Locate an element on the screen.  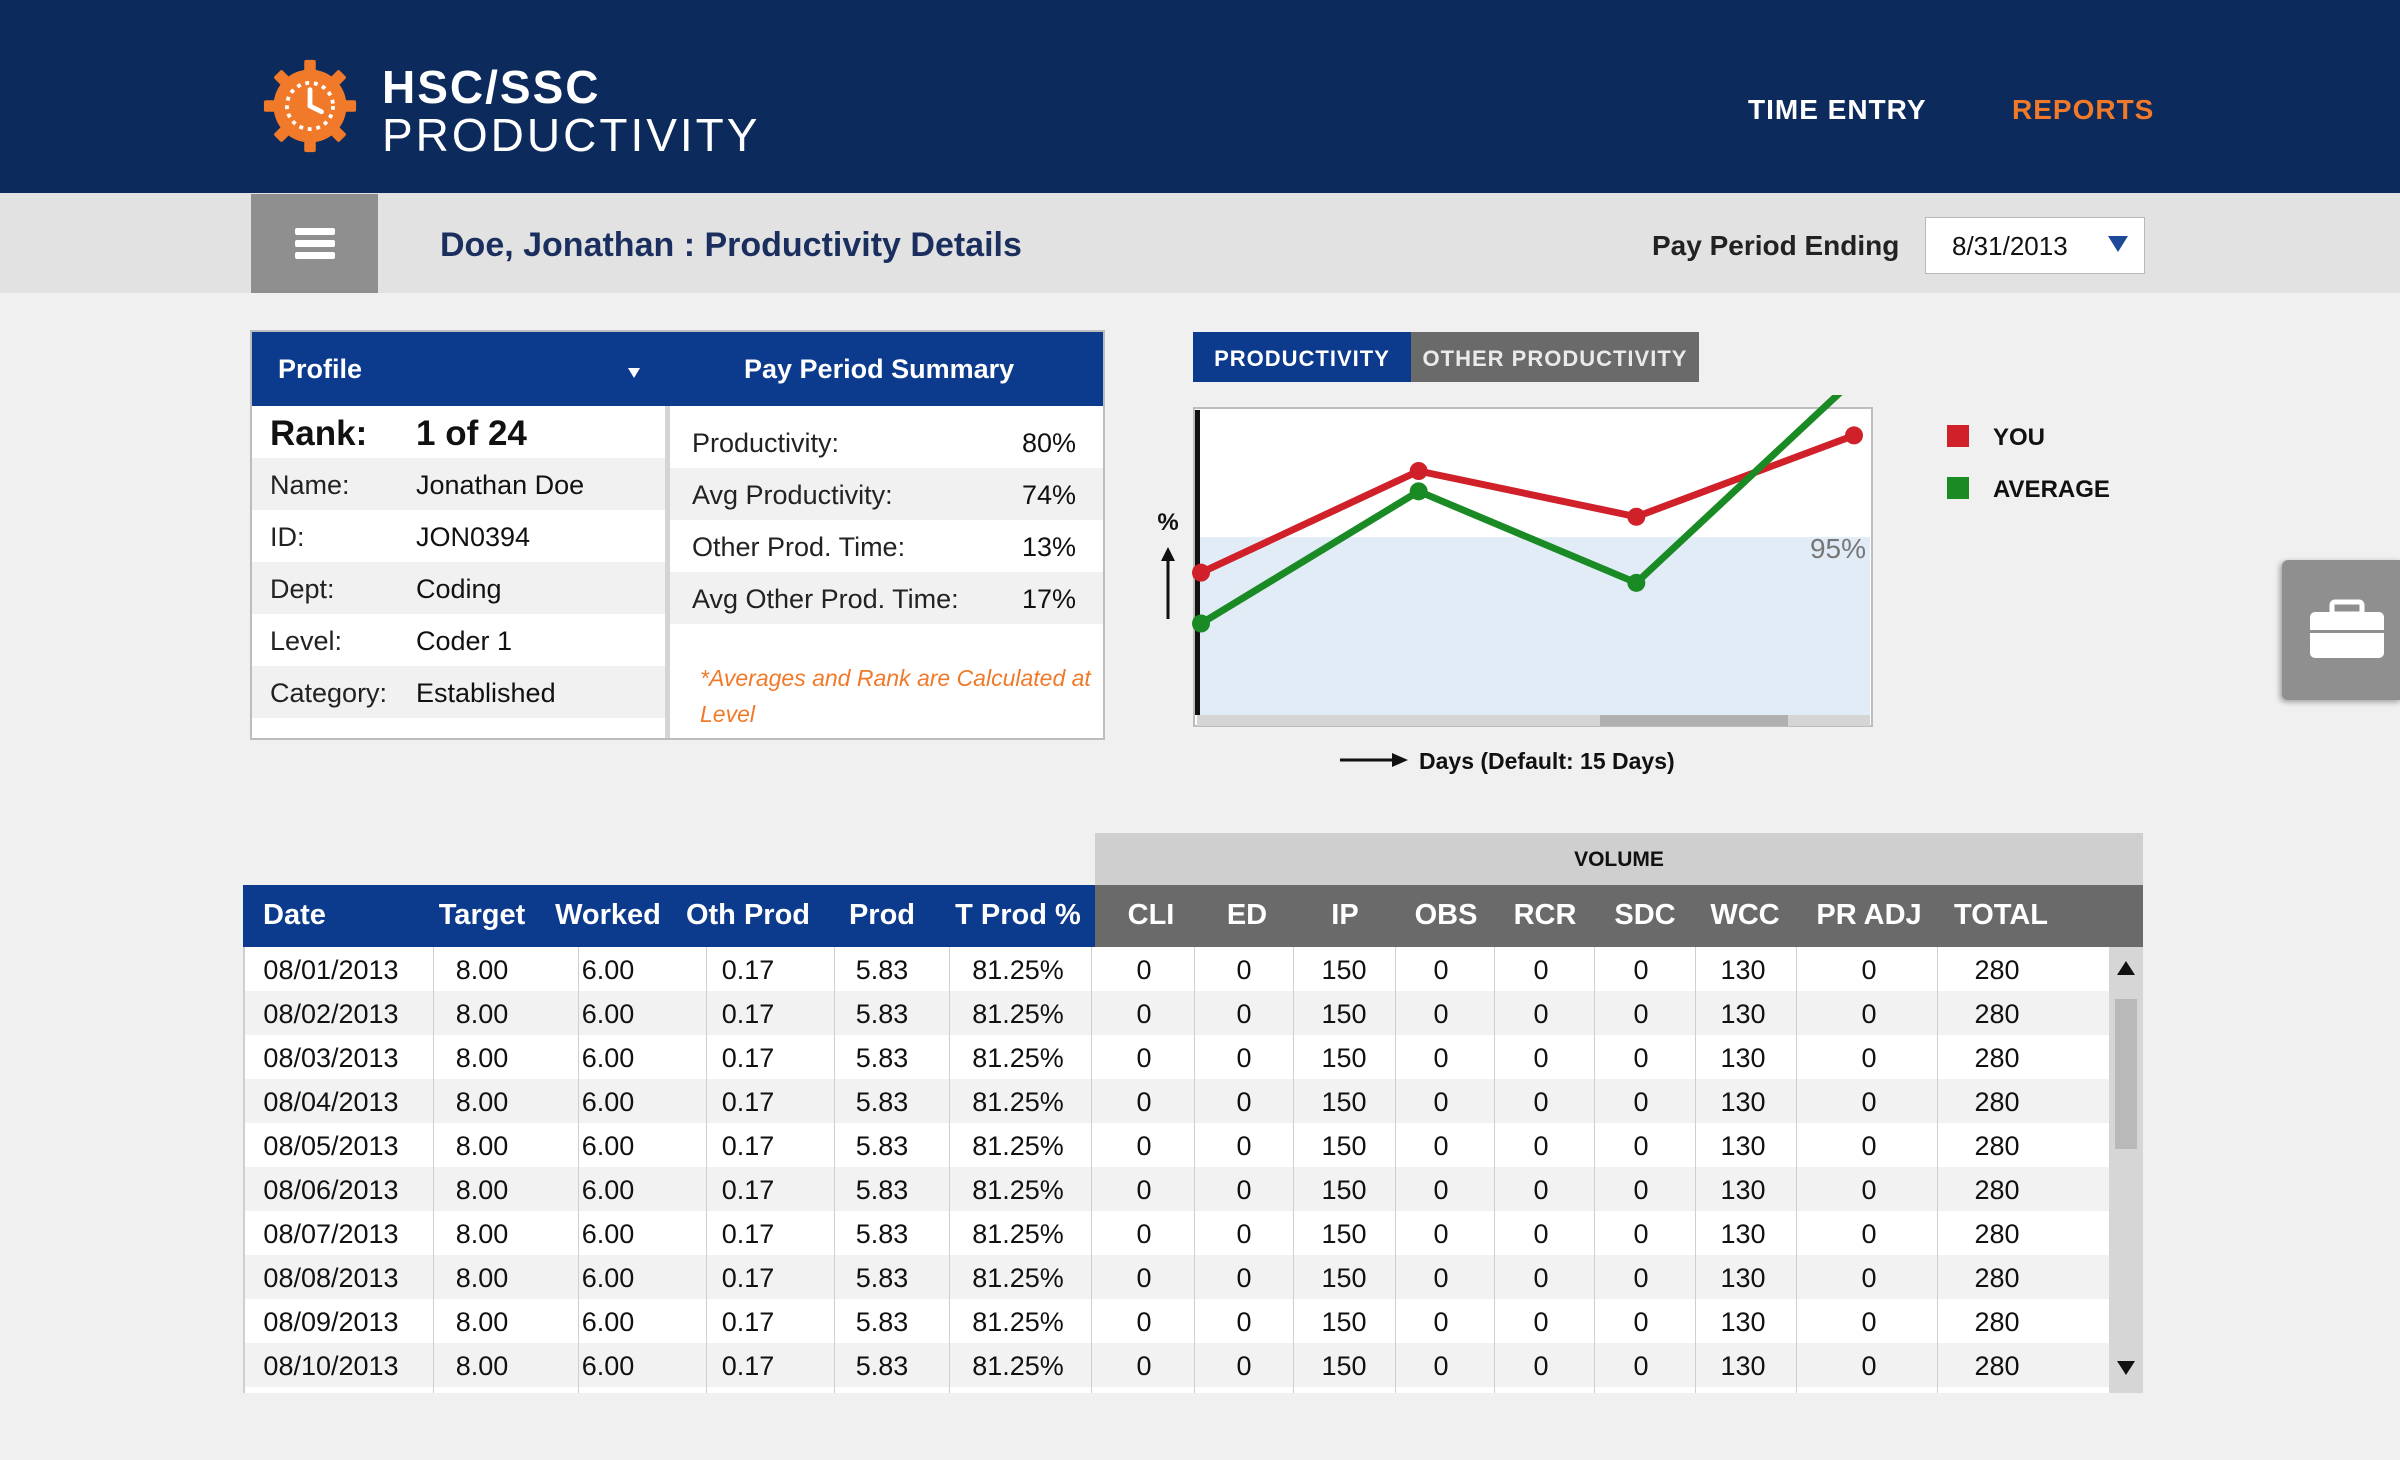
summary-value: 17% is located at coordinates (1048, 599).